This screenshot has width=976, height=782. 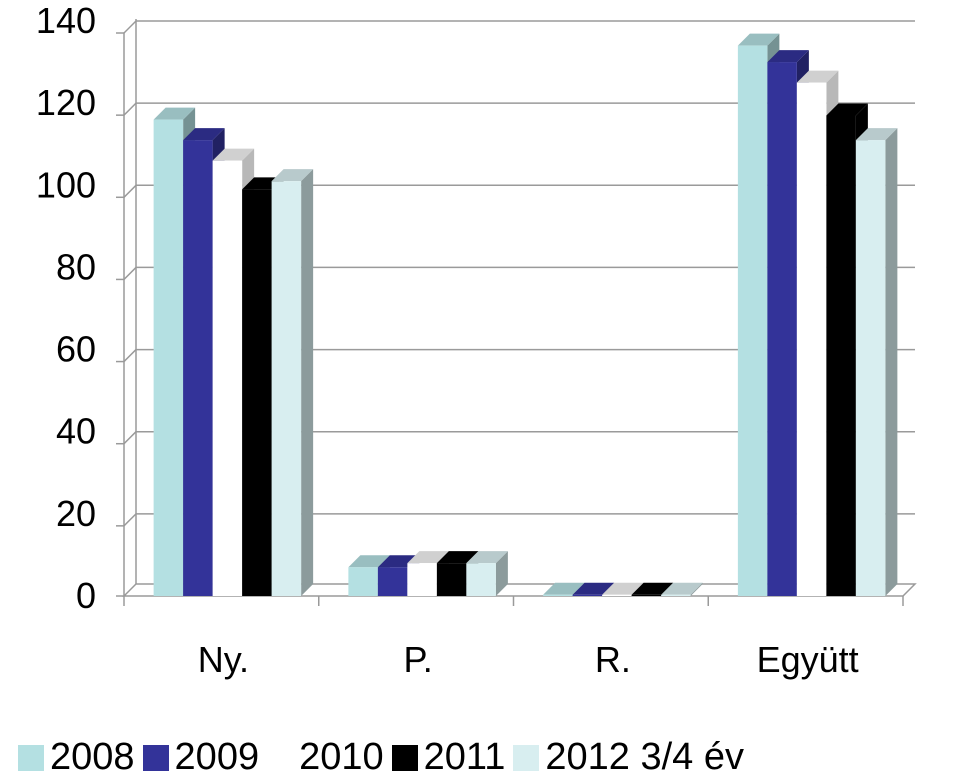 I want to click on y-tick-label: 120, so click(x=66, y=102).